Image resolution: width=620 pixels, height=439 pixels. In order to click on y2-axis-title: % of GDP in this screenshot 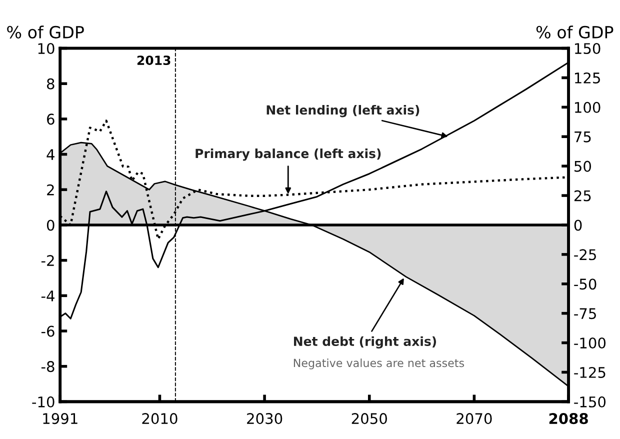, I will do `click(575, 32)`.